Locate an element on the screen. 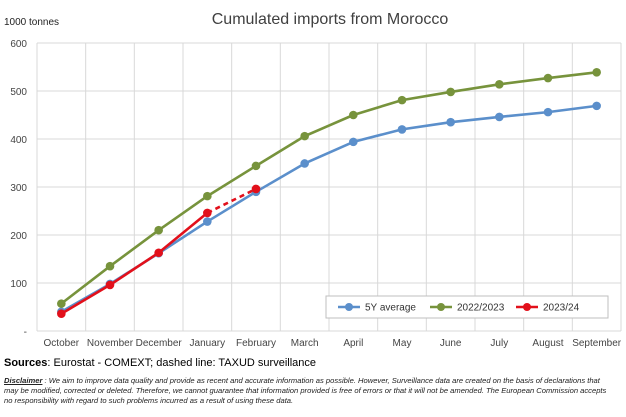 The image size is (626, 417). legend-entry-label: 2023/24 is located at coordinates (561, 308).